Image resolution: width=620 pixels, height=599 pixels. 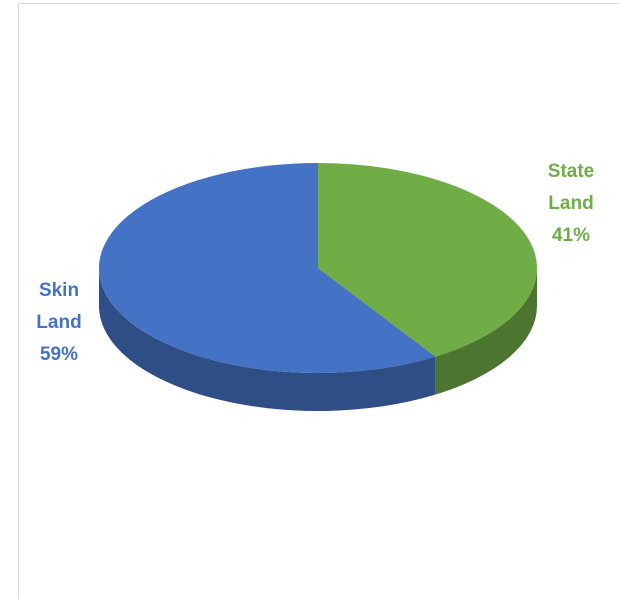 I want to click on slice, so click(x=427, y=260).